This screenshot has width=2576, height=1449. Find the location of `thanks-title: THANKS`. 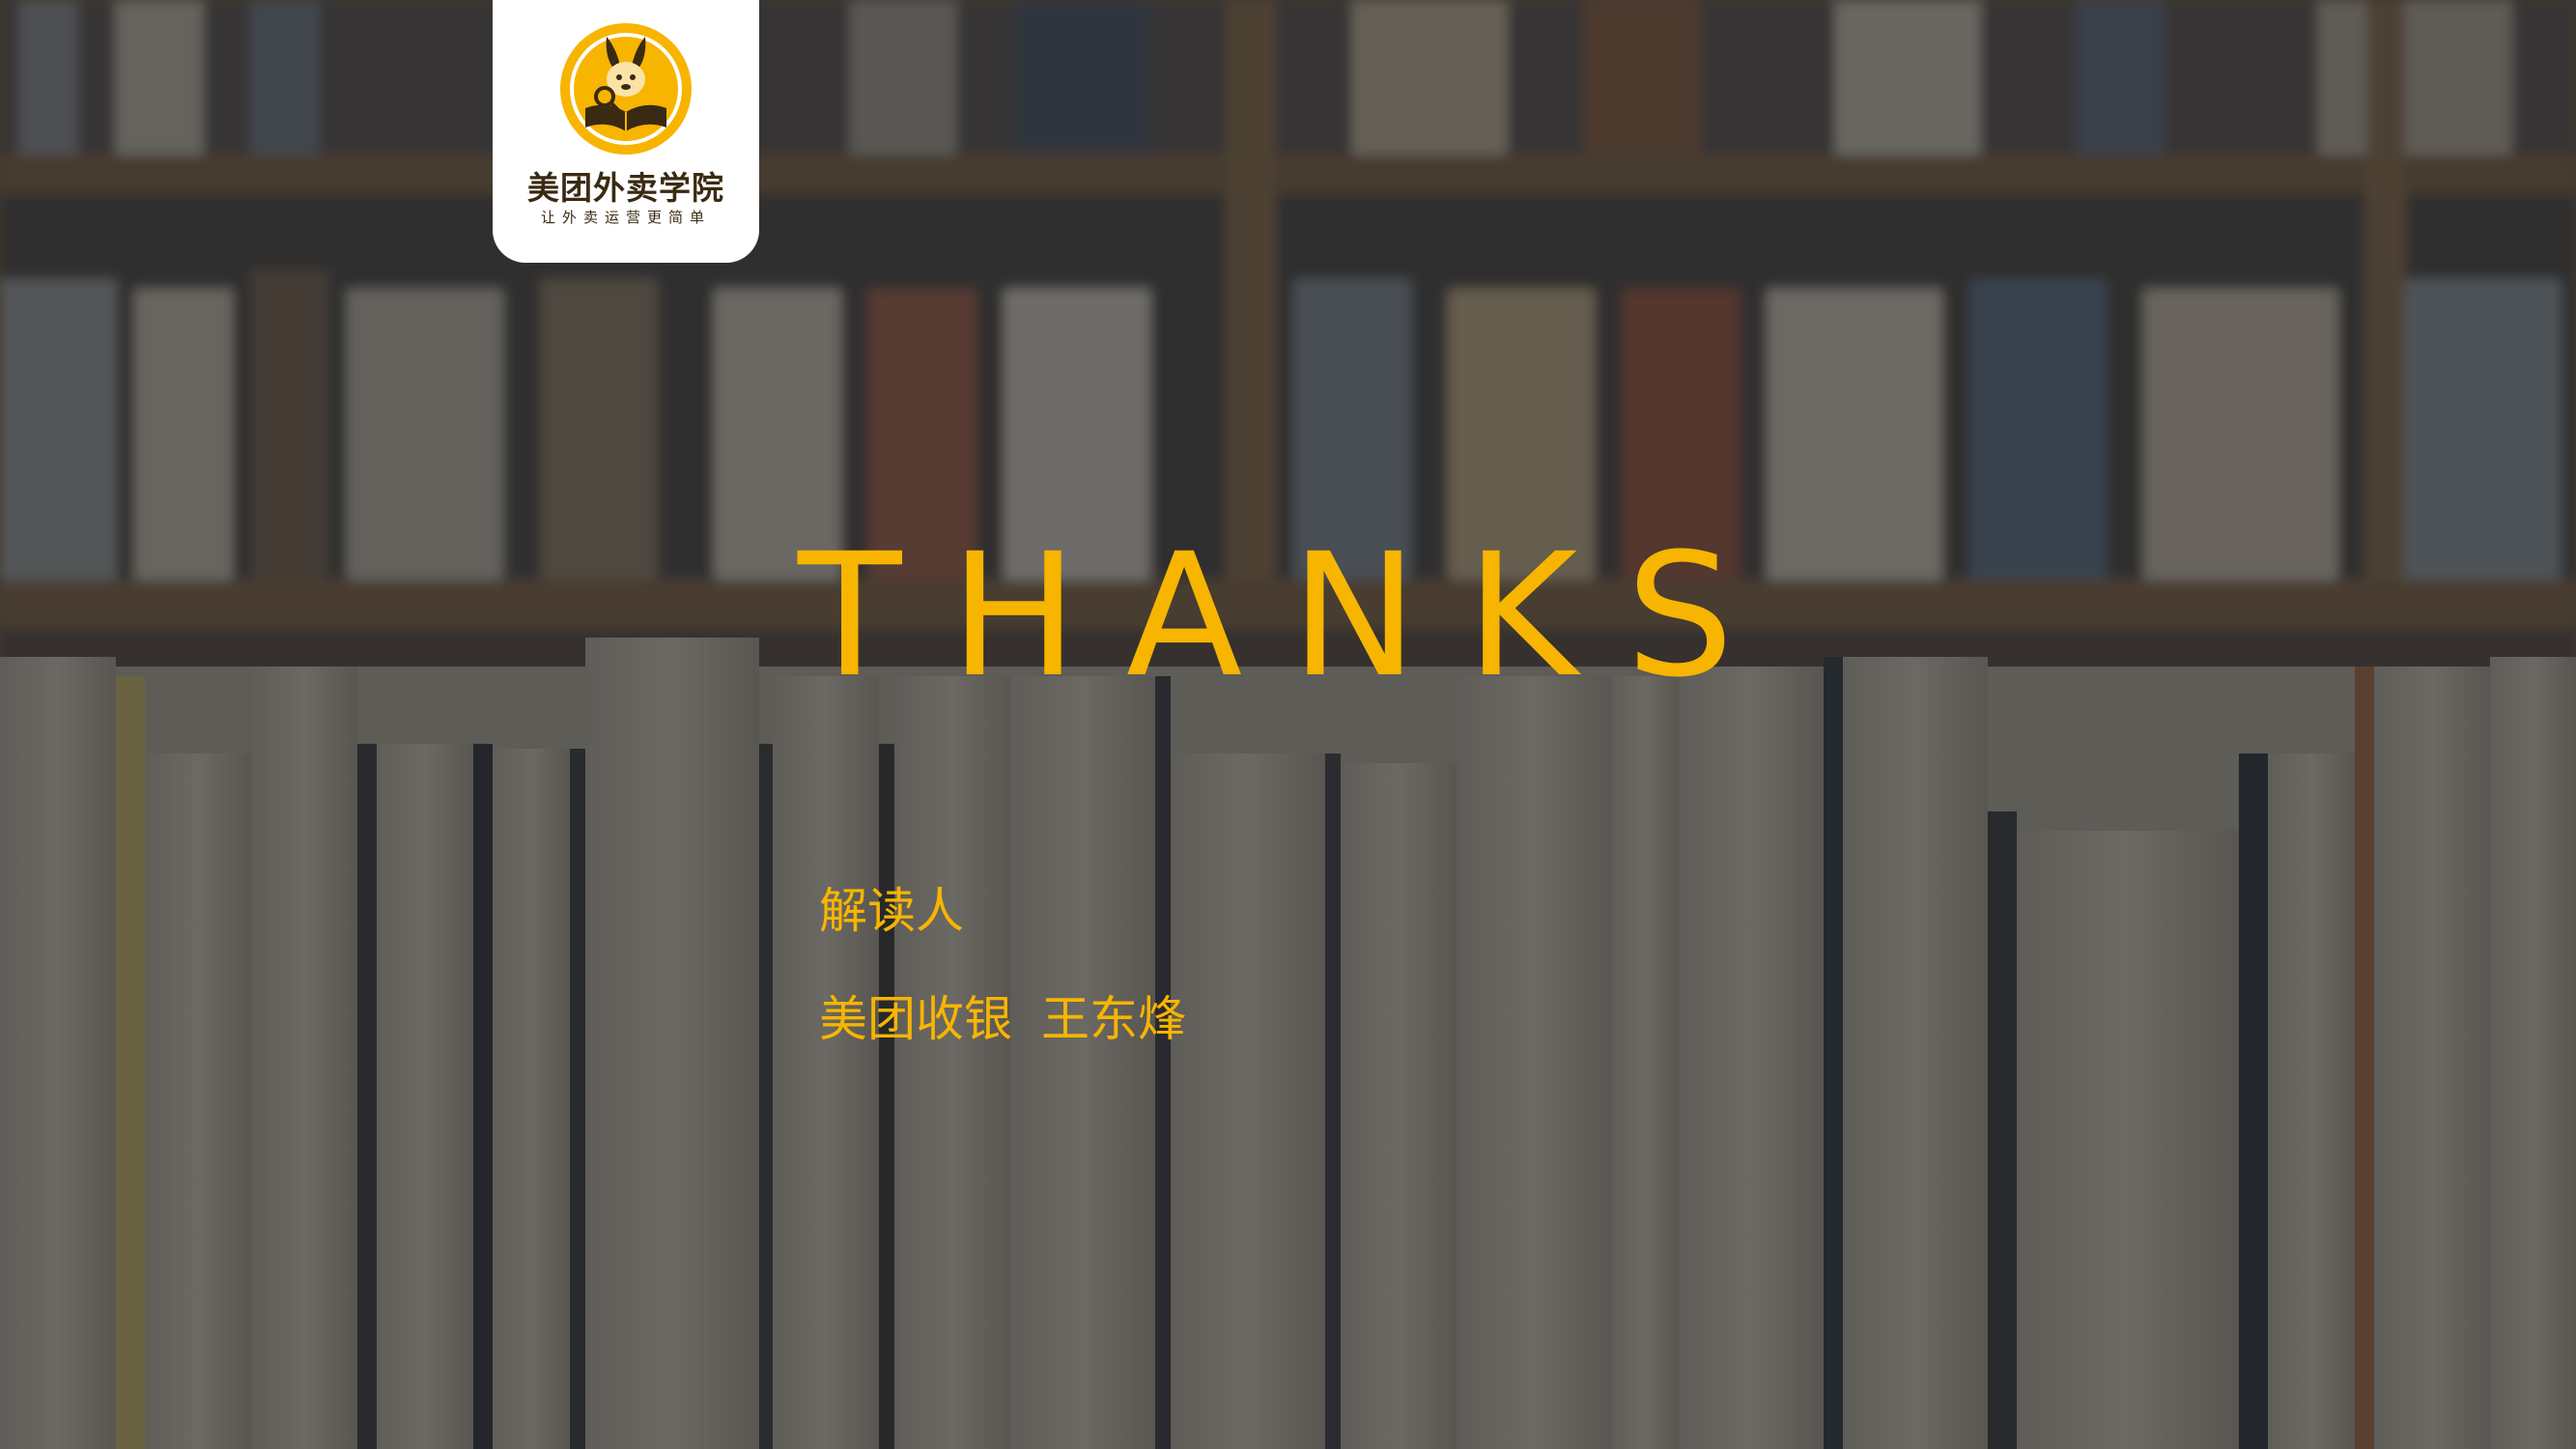

thanks-title: THANKS is located at coordinates (1290, 616).